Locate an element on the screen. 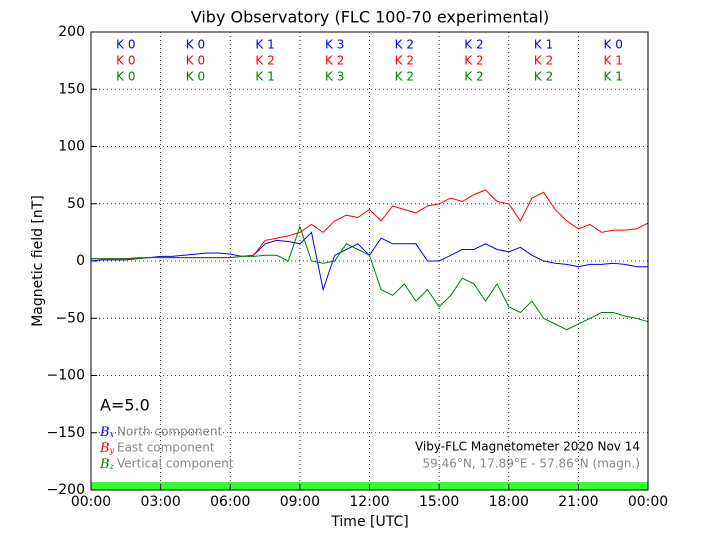 This screenshot has width=720, height=540. x-tick-label: 18:00 is located at coordinates (509, 502).